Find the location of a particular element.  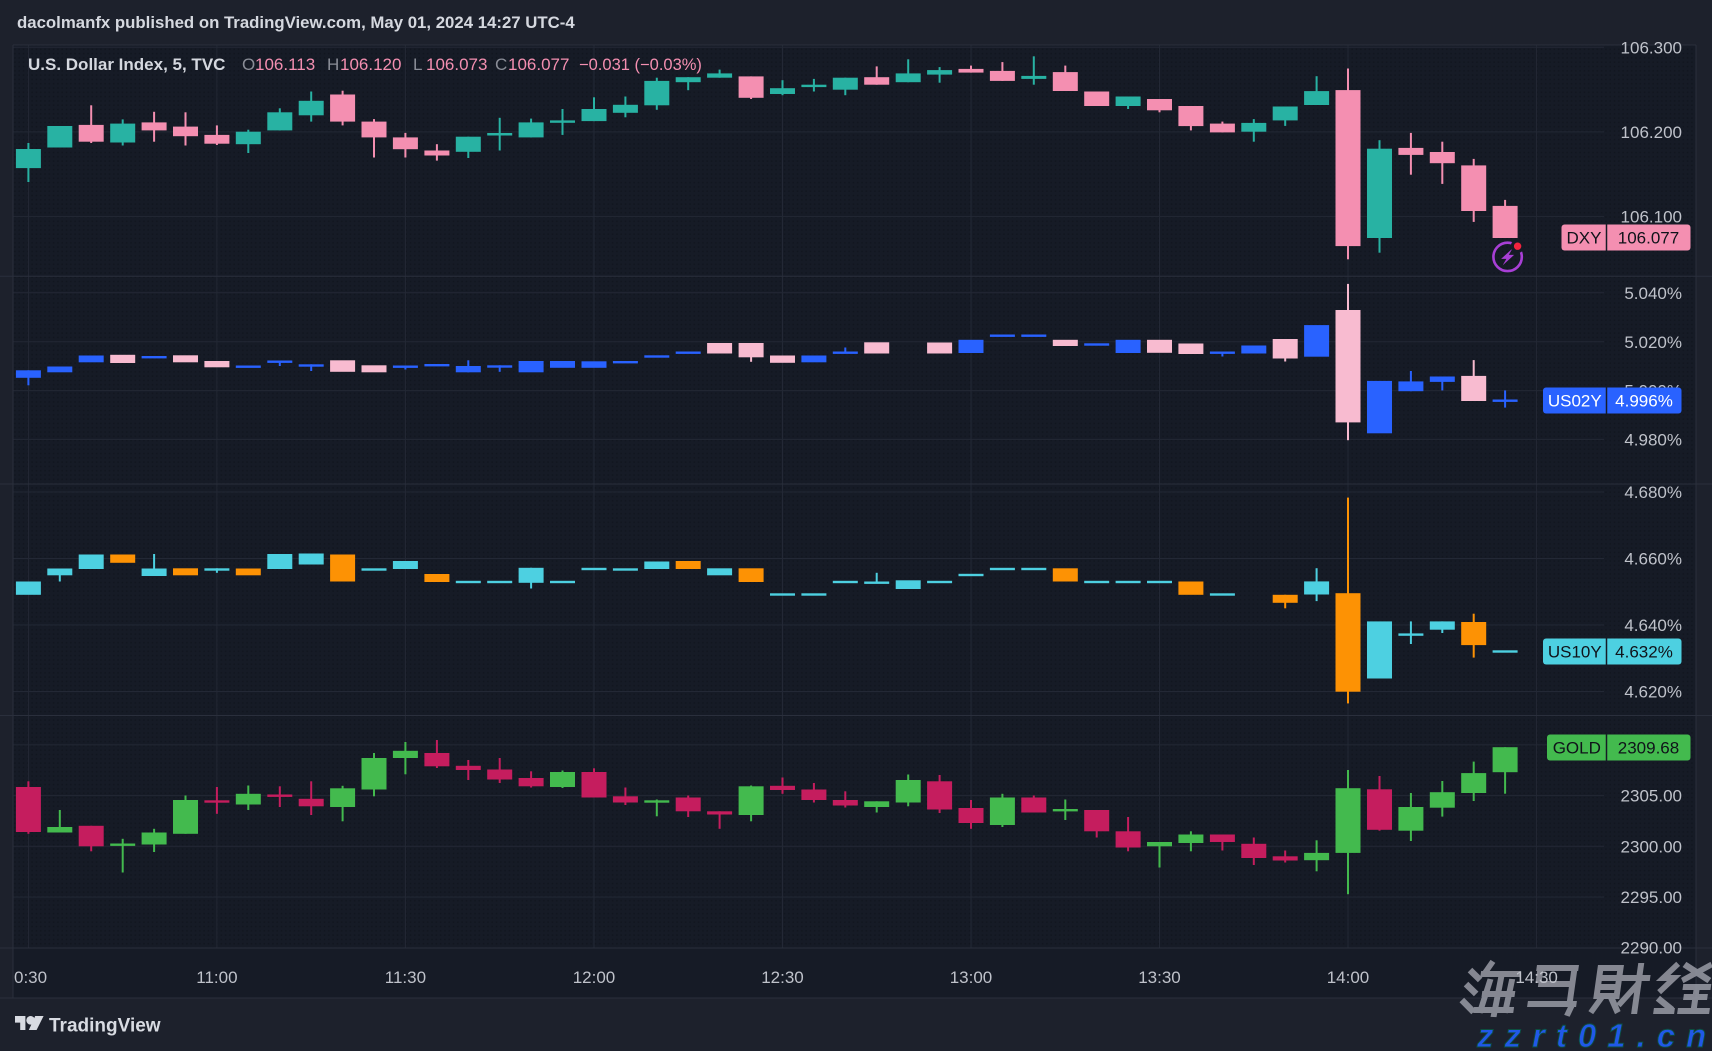

svg-text: 11:00 is located at coordinates (216, 977).